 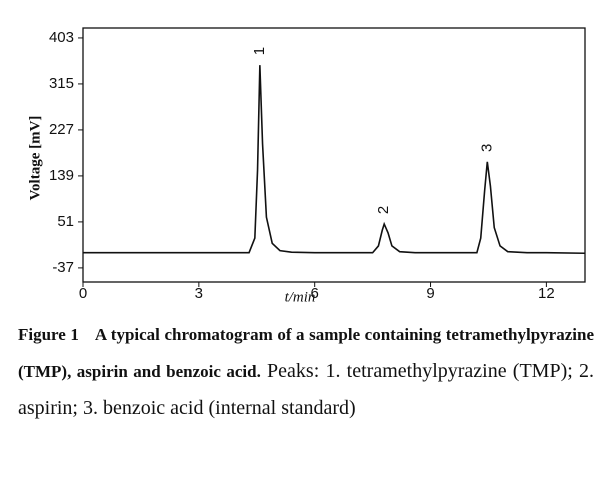 I want to click on y-tick-label: 139, so click(x=61, y=175).